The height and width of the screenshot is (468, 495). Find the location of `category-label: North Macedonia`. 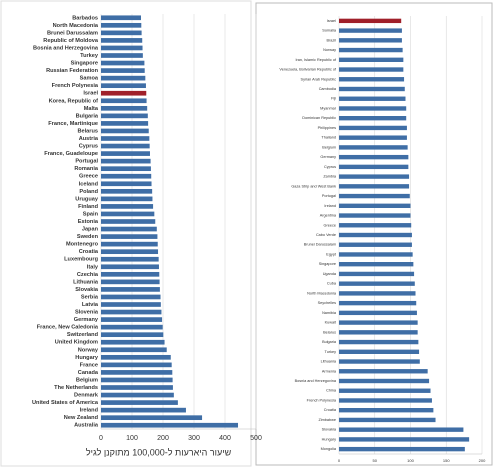

category-label: North Macedonia is located at coordinates (322, 293).